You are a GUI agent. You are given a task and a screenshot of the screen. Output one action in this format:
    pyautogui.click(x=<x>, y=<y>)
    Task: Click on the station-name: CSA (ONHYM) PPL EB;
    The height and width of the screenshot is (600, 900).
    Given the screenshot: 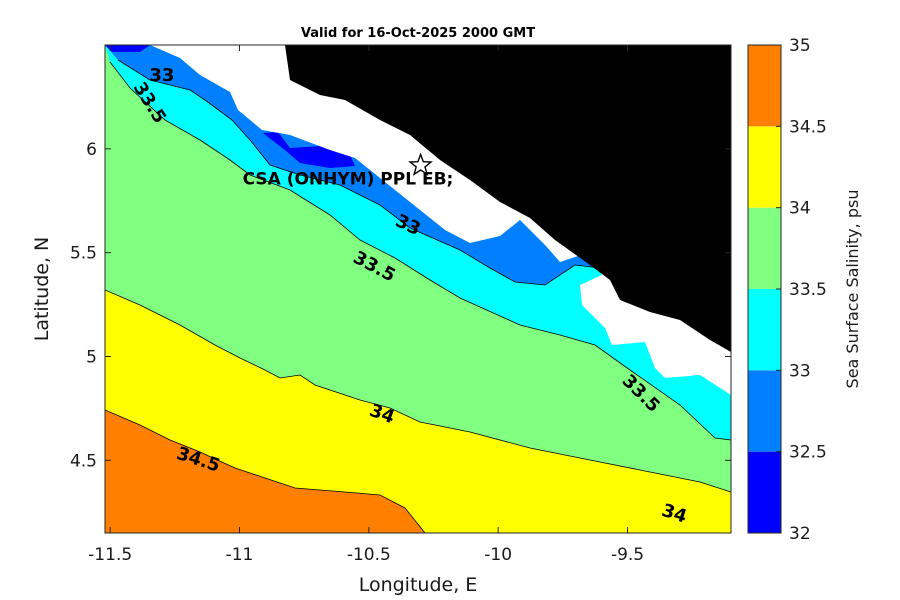 What is the action you would take?
    pyautogui.click(x=348, y=179)
    